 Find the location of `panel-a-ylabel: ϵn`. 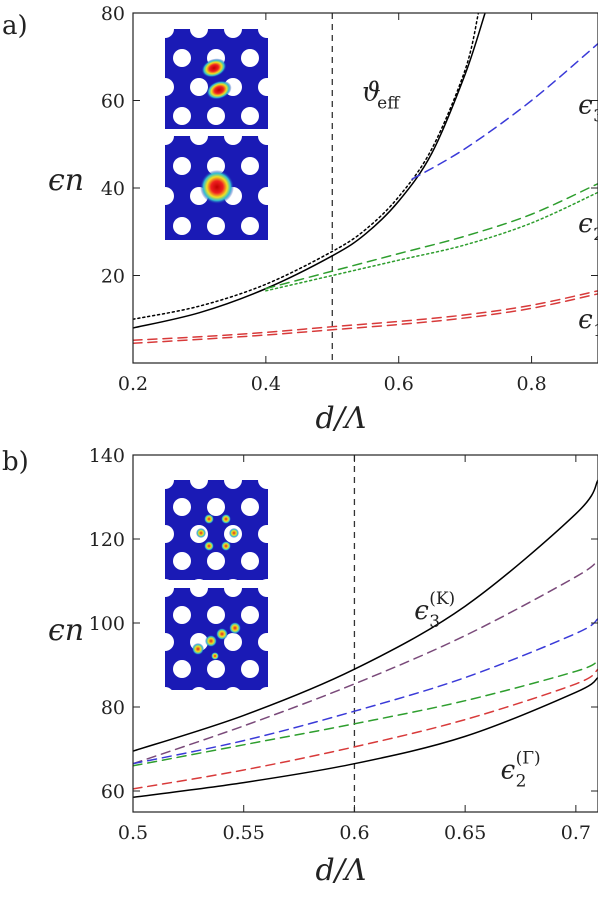

panel-a-ylabel: ϵn is located at coordinates (66, 180).